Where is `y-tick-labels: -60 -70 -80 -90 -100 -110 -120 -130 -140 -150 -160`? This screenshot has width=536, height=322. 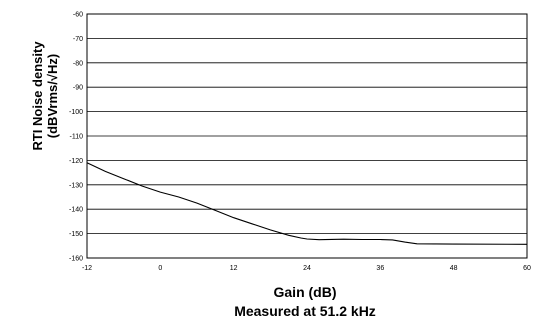
y-tick-labels: -60 -70 -80 -90 -100 -110 -120 -130 -140 -150 -160 is located at coordinates (76, 137).